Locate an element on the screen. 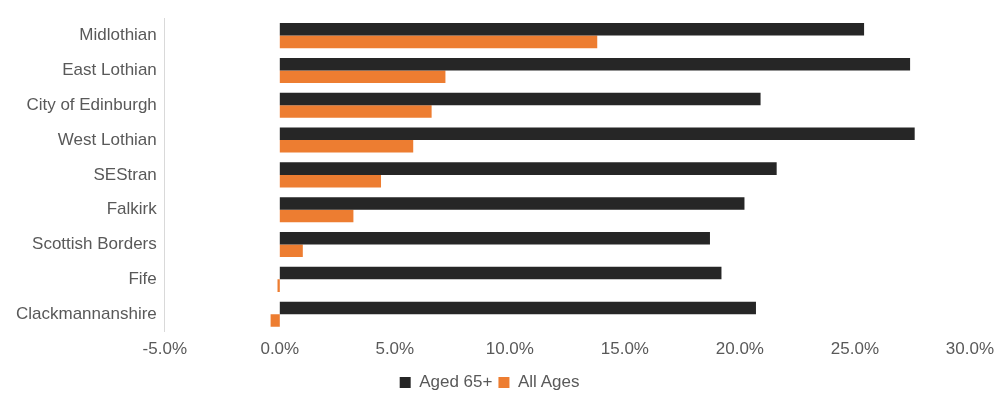 This screenshot has width=1002, height=401. legend-label: All Ages is located at coordinates (548, 382).